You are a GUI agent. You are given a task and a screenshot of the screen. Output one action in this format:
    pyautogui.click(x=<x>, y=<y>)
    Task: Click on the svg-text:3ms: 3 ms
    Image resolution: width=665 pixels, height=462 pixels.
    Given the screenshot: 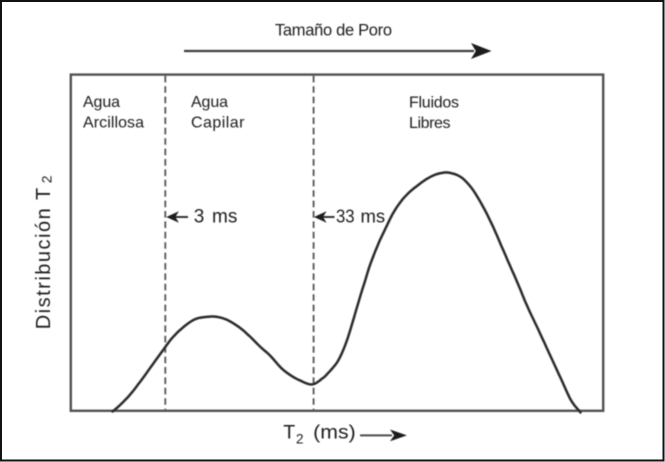 What is the action you would take?
    pyautogui.click(x=216, y=216)
    